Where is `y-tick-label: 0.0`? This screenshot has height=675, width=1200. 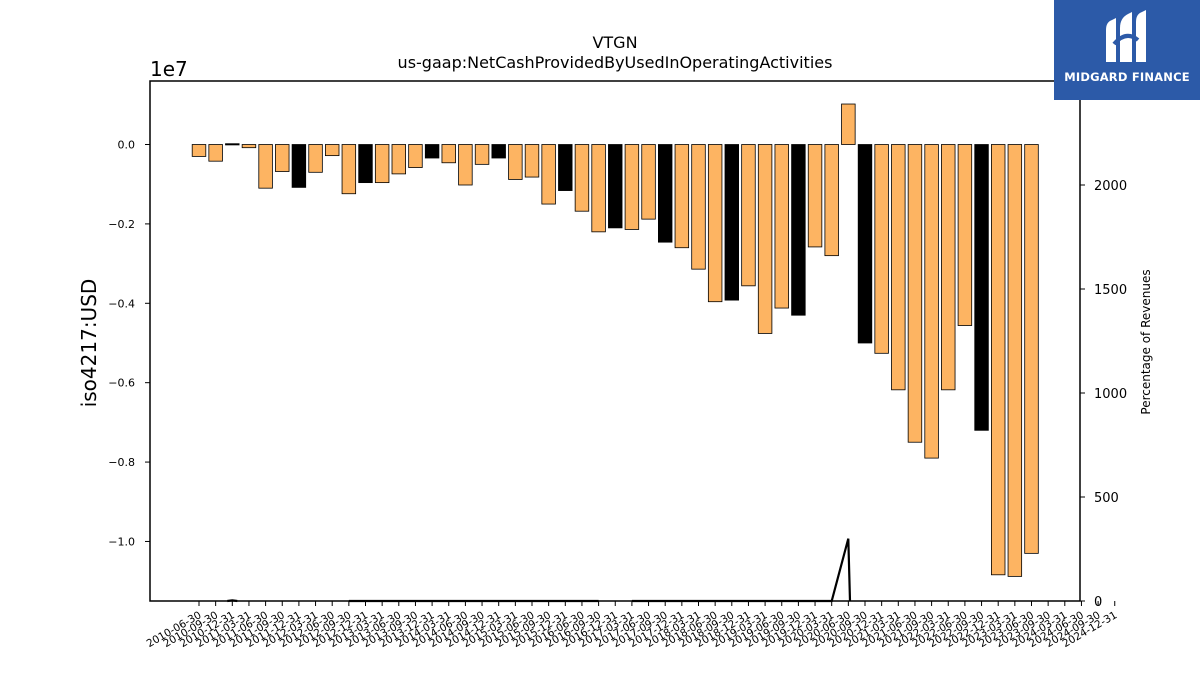 y-tick-label: 0.0 is located at coordinates (127, 145).